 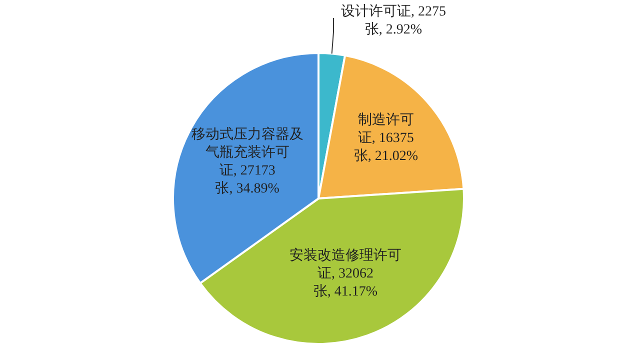 I want to click on slice-label: 安装改造修理许可证, 32062张, 41.17%, so click(x=345, y=274).